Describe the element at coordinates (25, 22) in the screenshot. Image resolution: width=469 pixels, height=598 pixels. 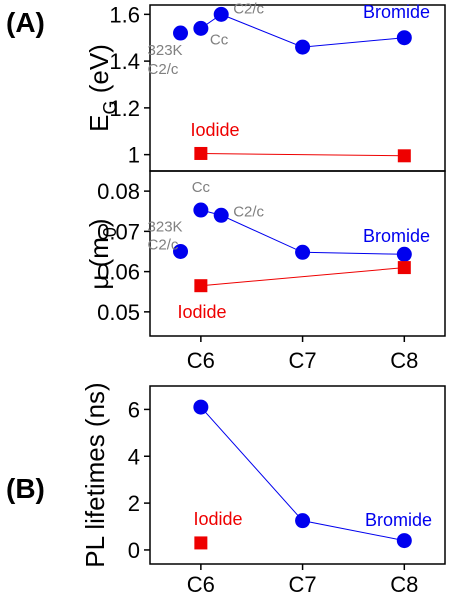
I see `panel-label-a: (A)` at that location.